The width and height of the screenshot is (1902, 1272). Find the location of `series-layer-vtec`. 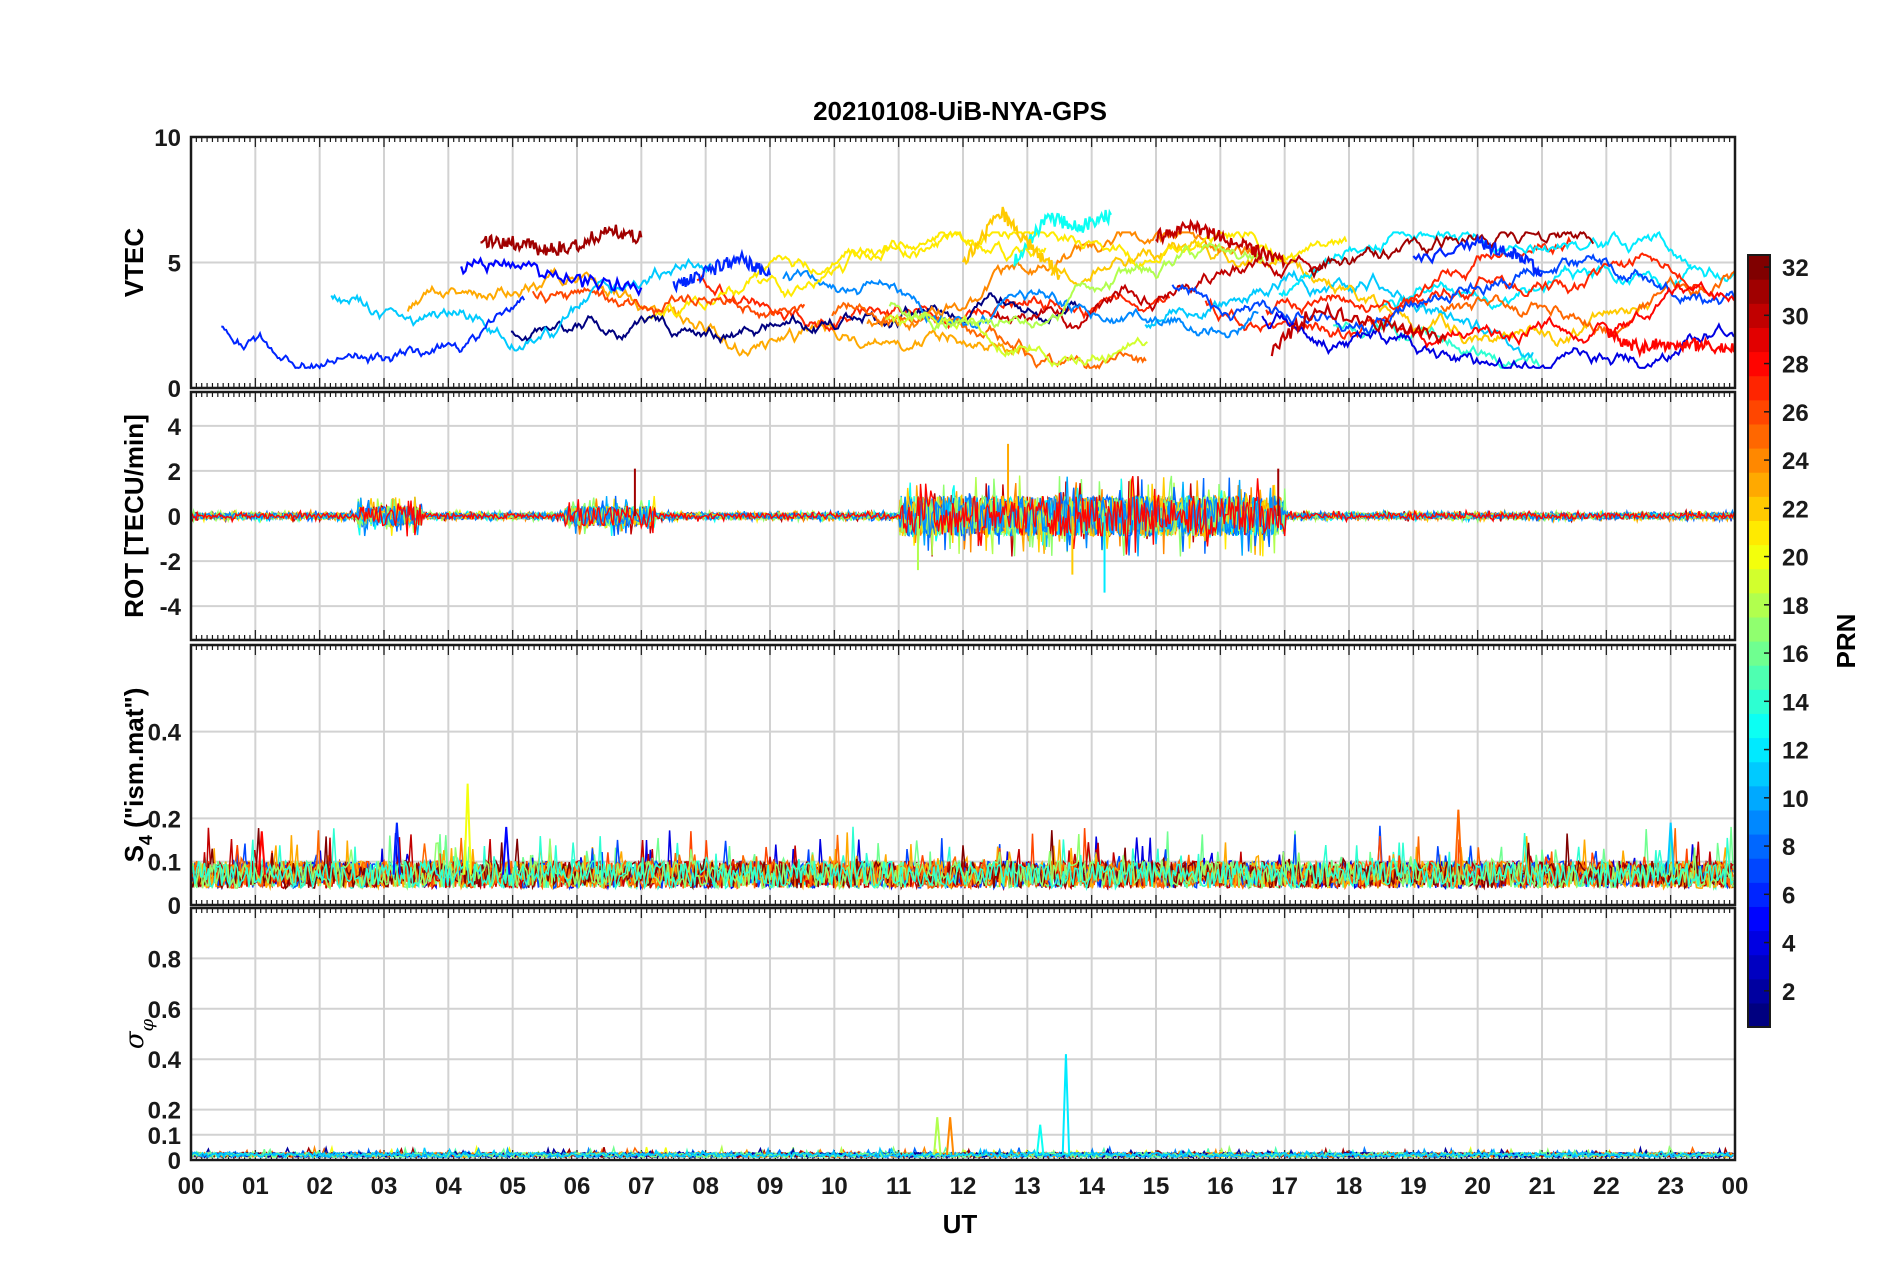

series-layer-vtec is located at coordinates (978, 288).